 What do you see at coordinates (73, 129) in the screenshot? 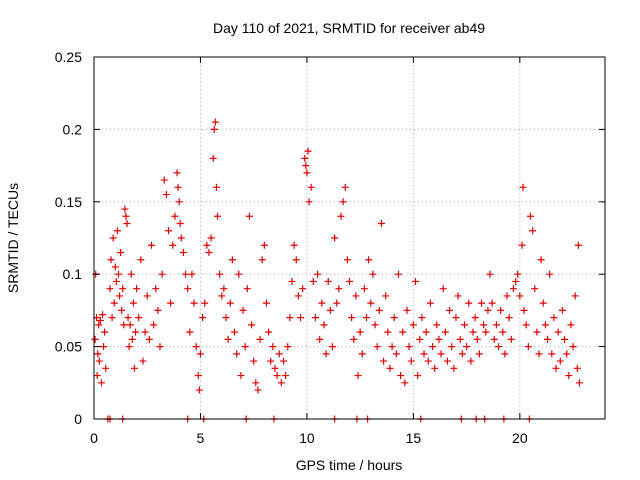
I see `y-tick-label: 0.2` at bounding box center [73, 129].